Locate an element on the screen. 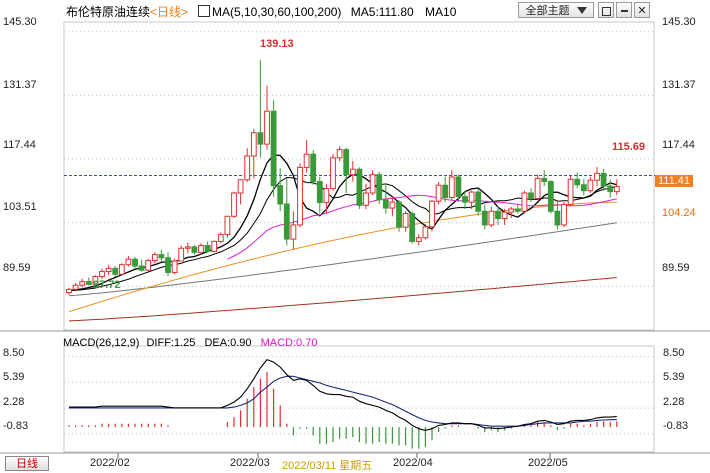  chart-title: 布伦特原油连续<日线> is located at coordinates (127, 12).